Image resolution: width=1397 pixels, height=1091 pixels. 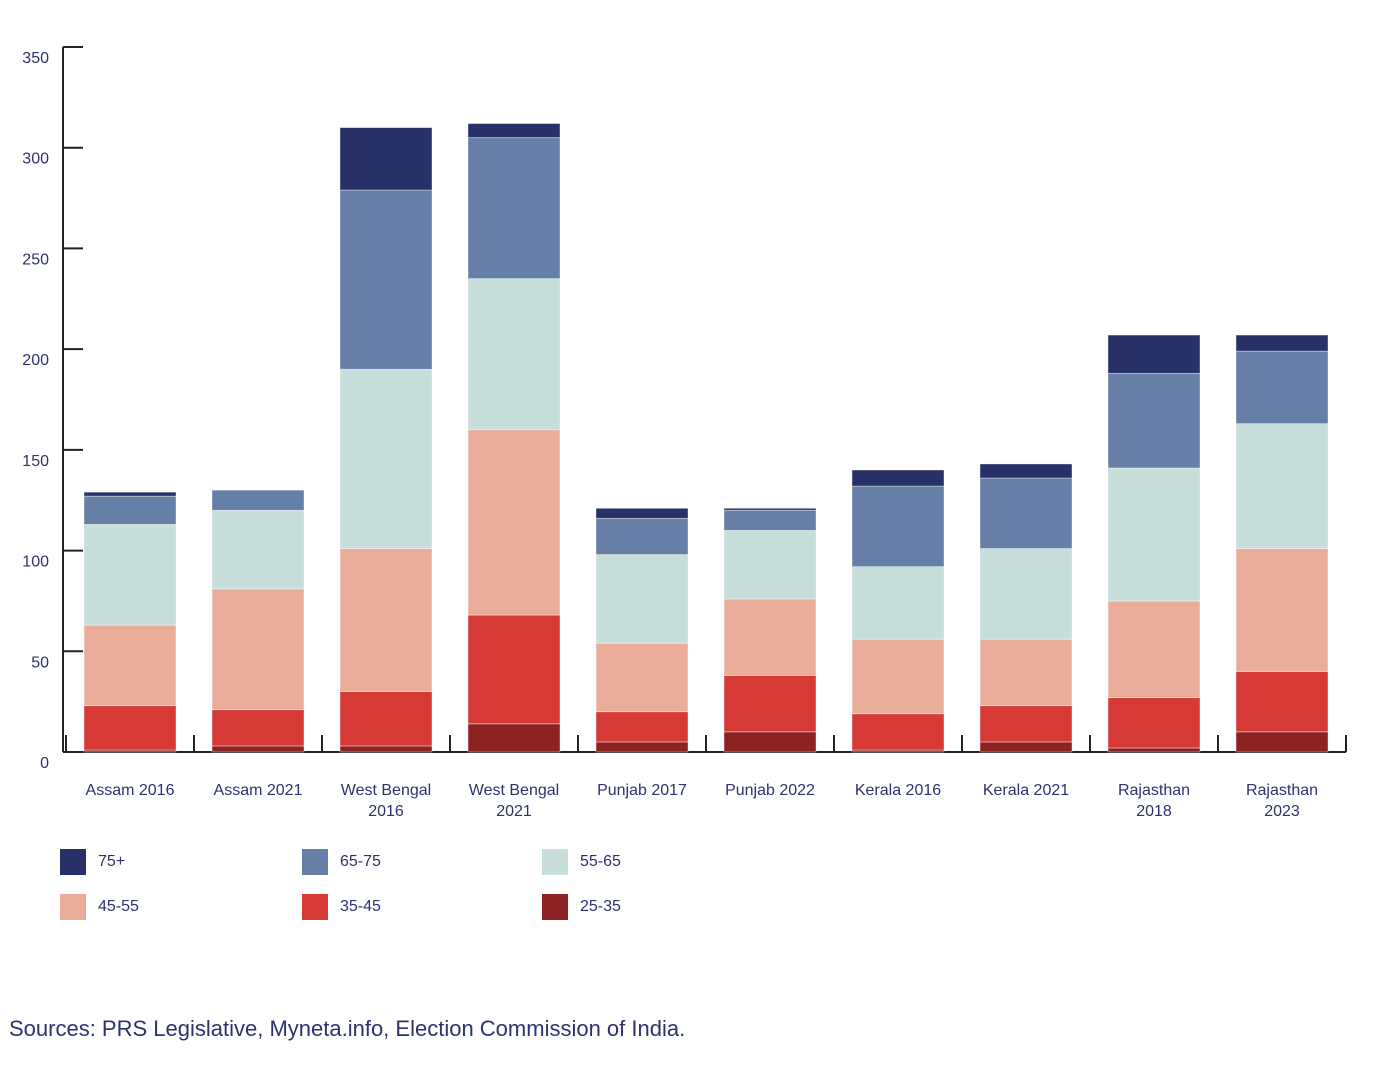 I want to click on x-tick-label: Kerala 2021, so click(x=1026, y=790).